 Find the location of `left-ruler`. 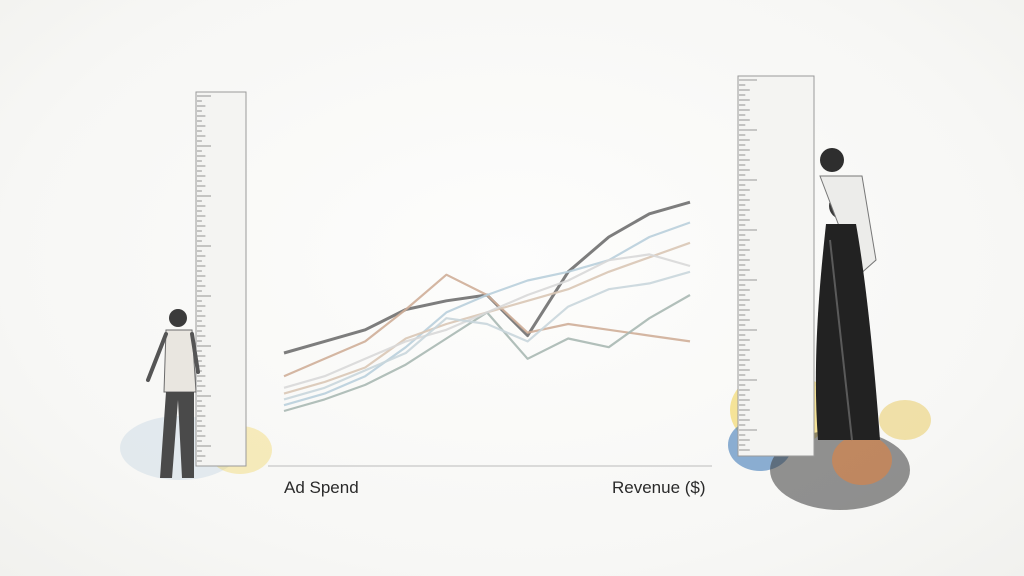

left-ruler is located at coordinates (221, 279).